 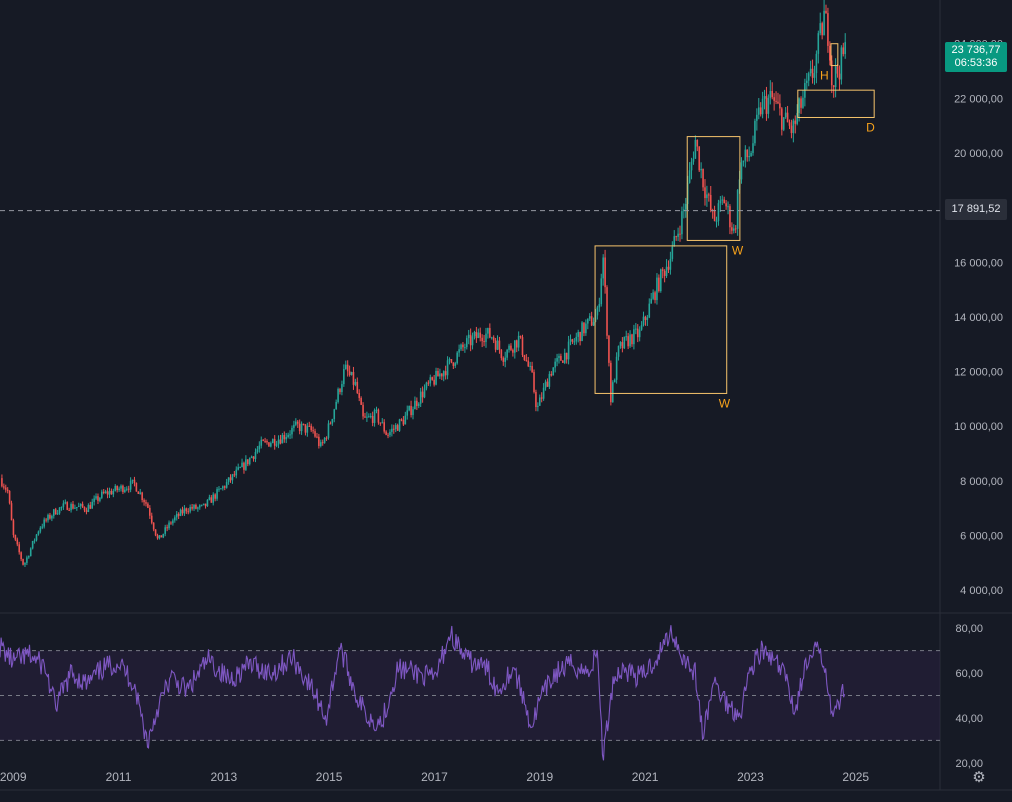 I want to click on year-tick-label: 2017, so click(x=434, y=777).